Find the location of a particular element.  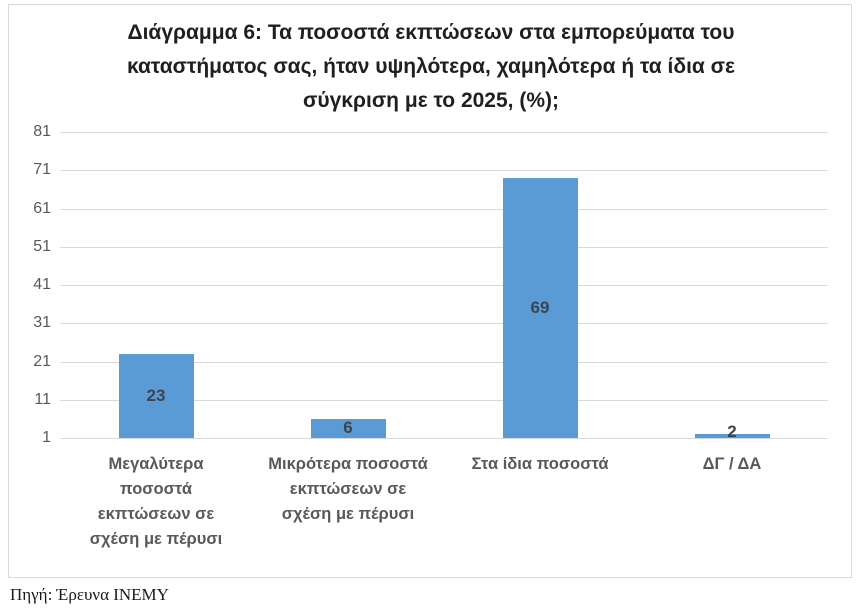

x-category-label-line: Στα ίδια ποσοστά is located at coordinates (540, 464).